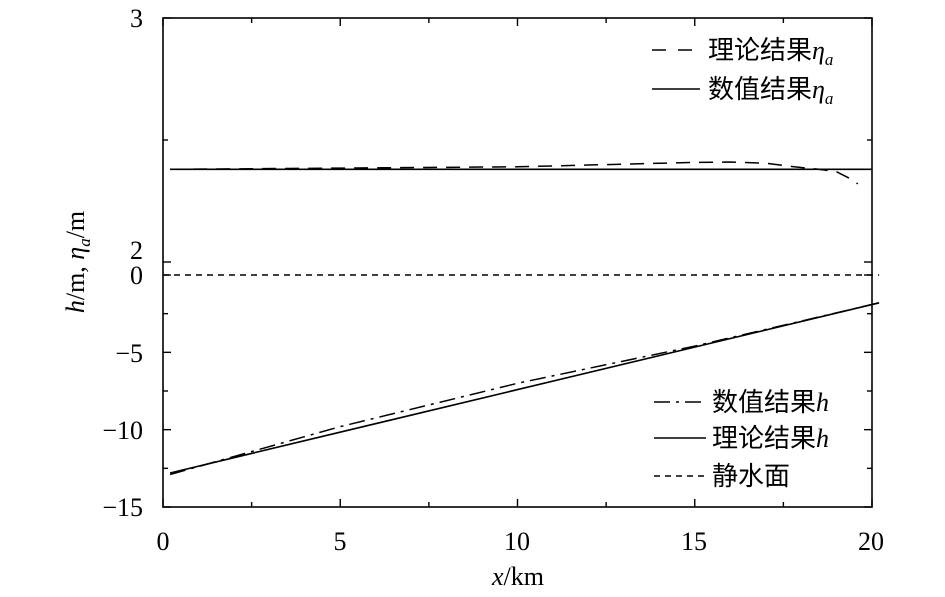  What do you see at coordinates (770, 402) in the screenshot?
I see `legend-bottom-label-h-numerical: 数值结果h` at bounding box center [770, 402].